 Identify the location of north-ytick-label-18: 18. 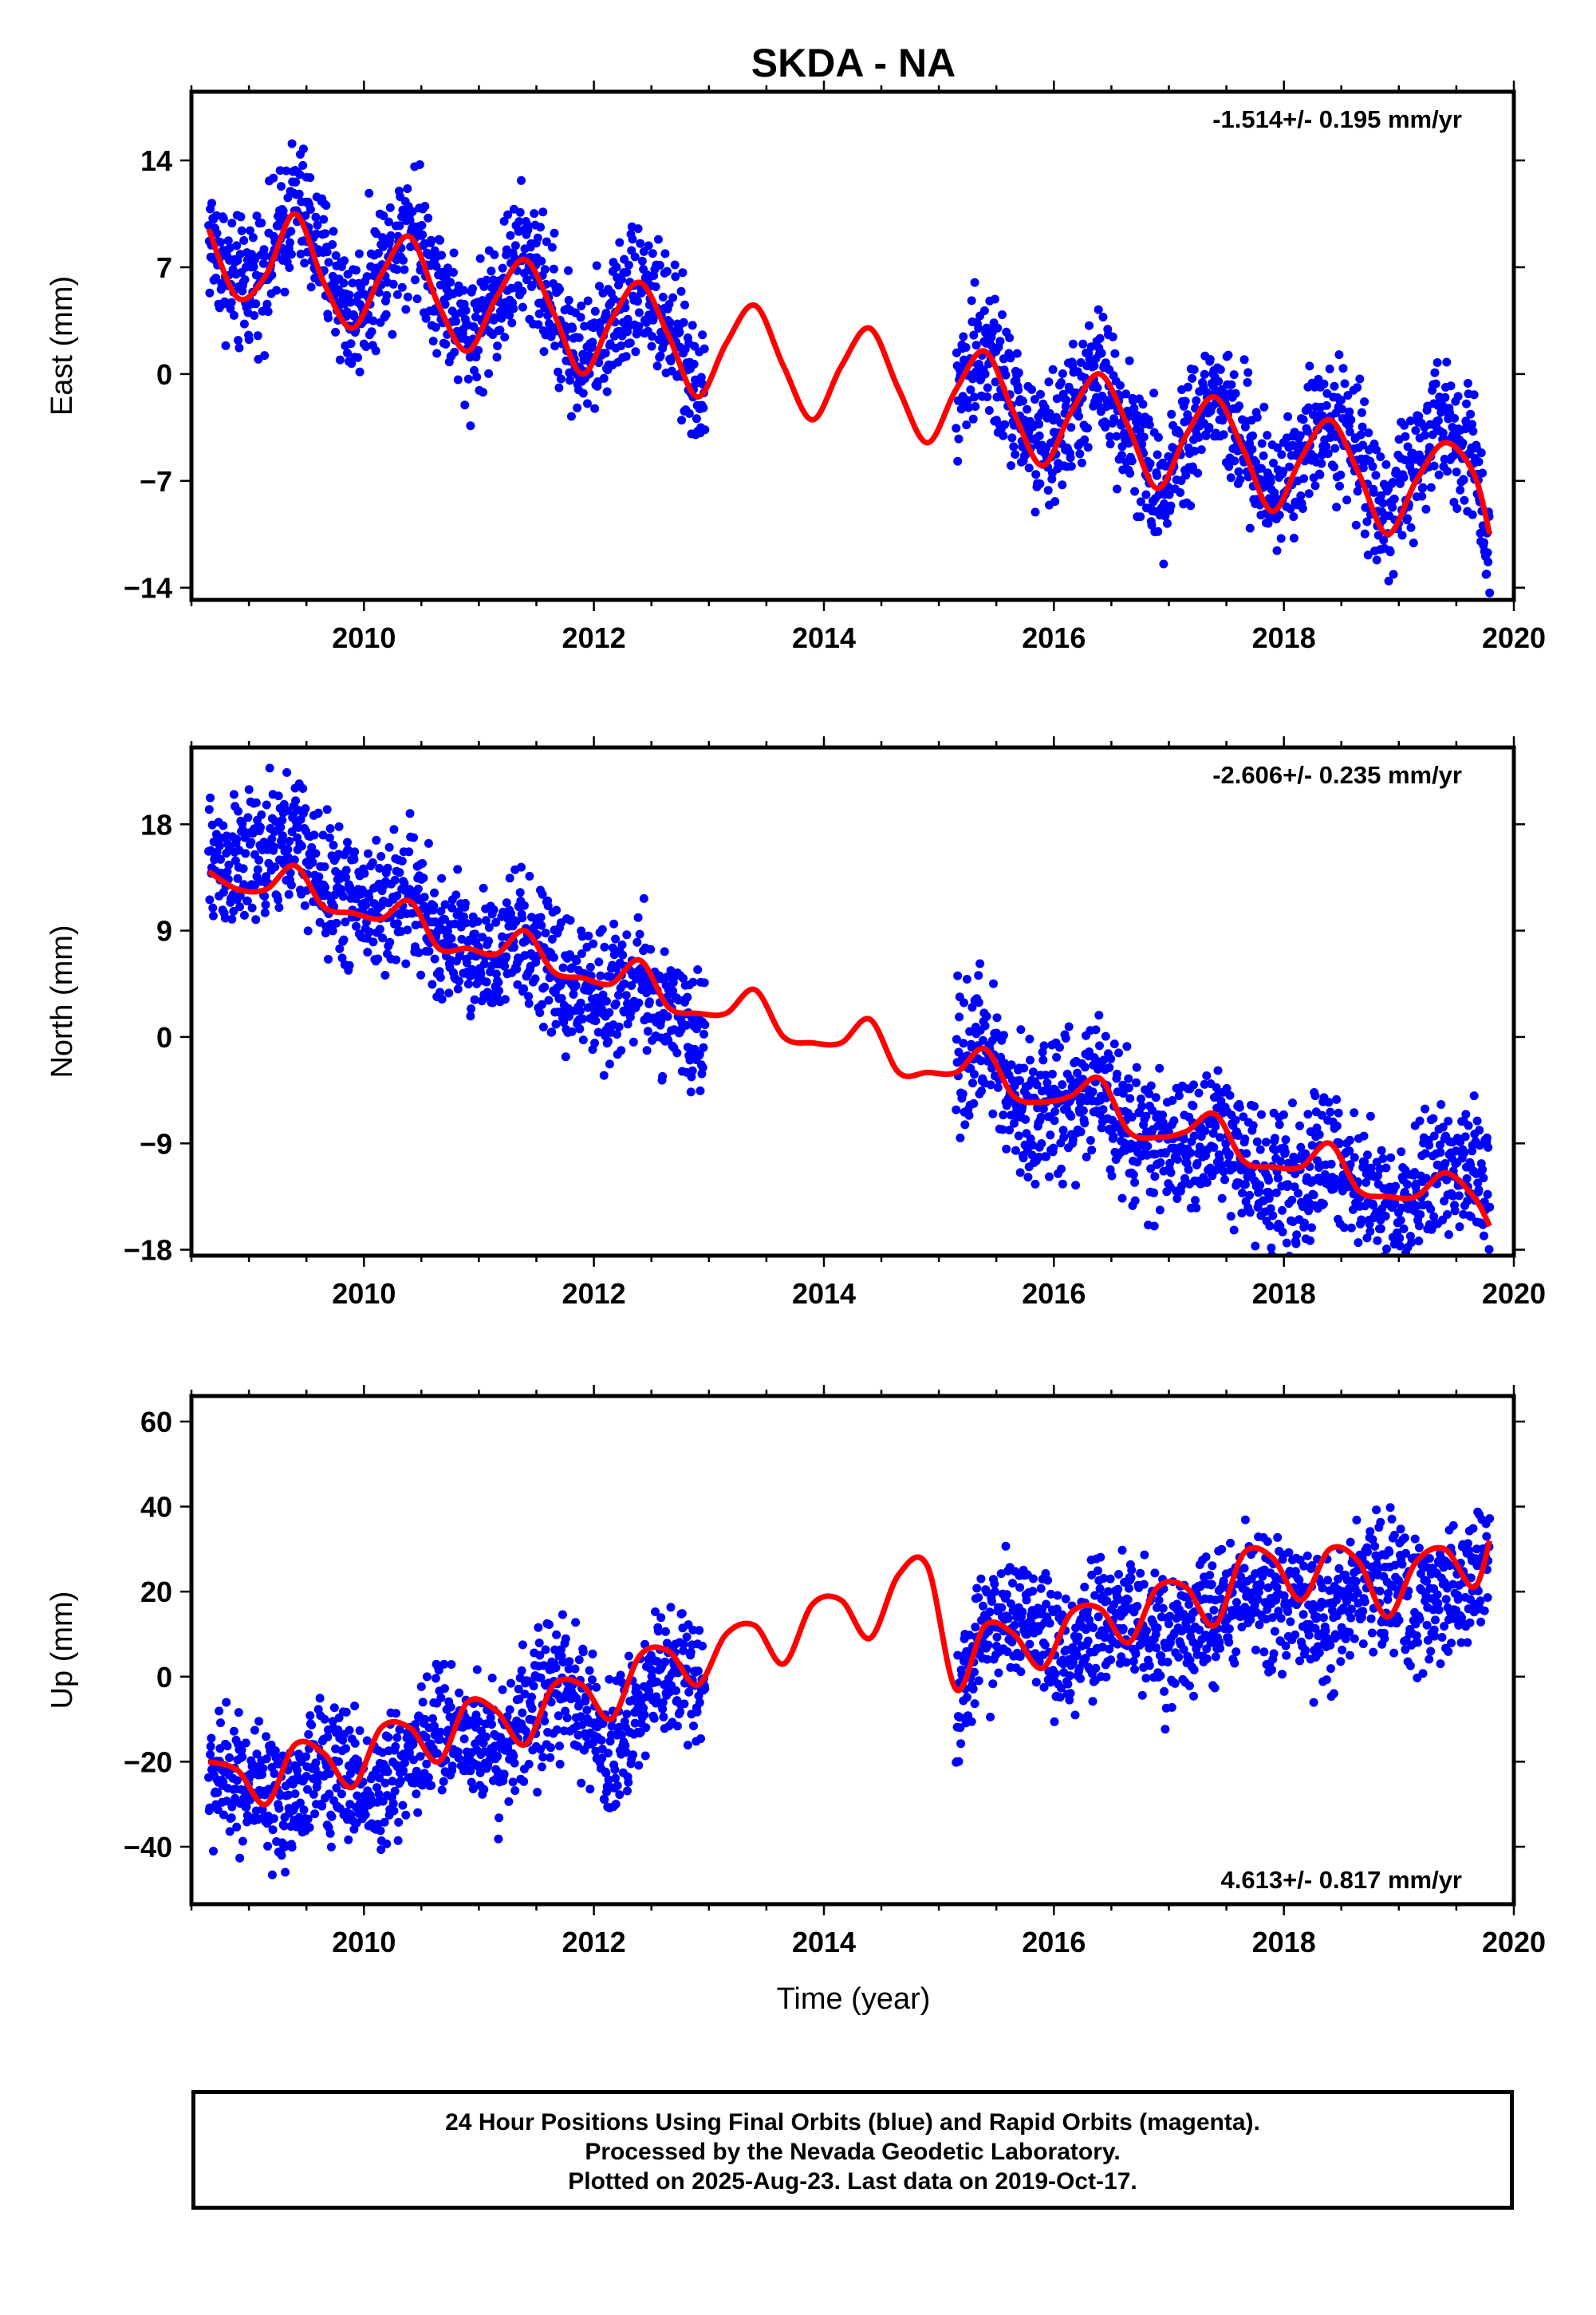
(156, 824).